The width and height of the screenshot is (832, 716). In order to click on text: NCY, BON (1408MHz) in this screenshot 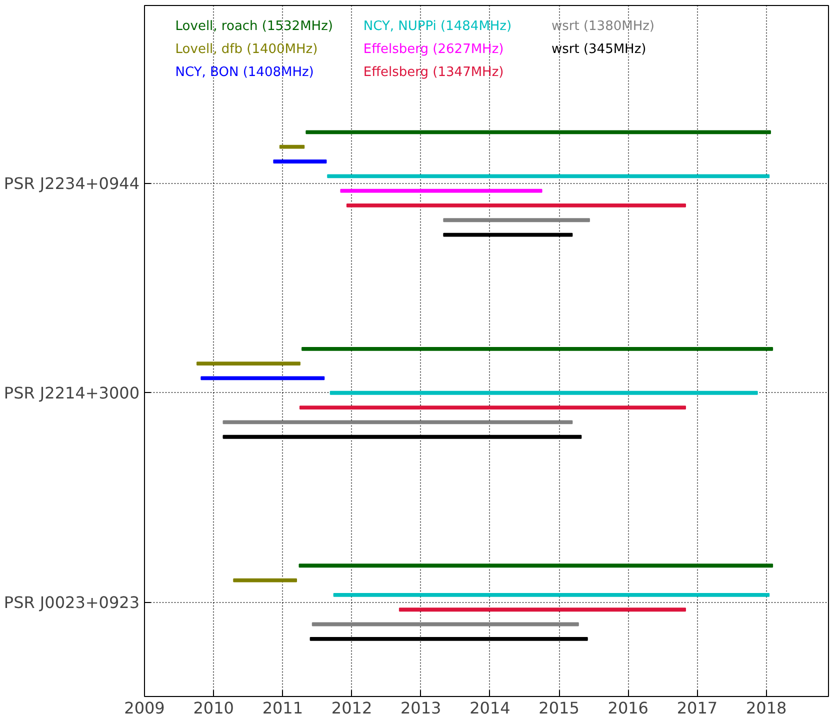, I will do `click(244, 72)`.